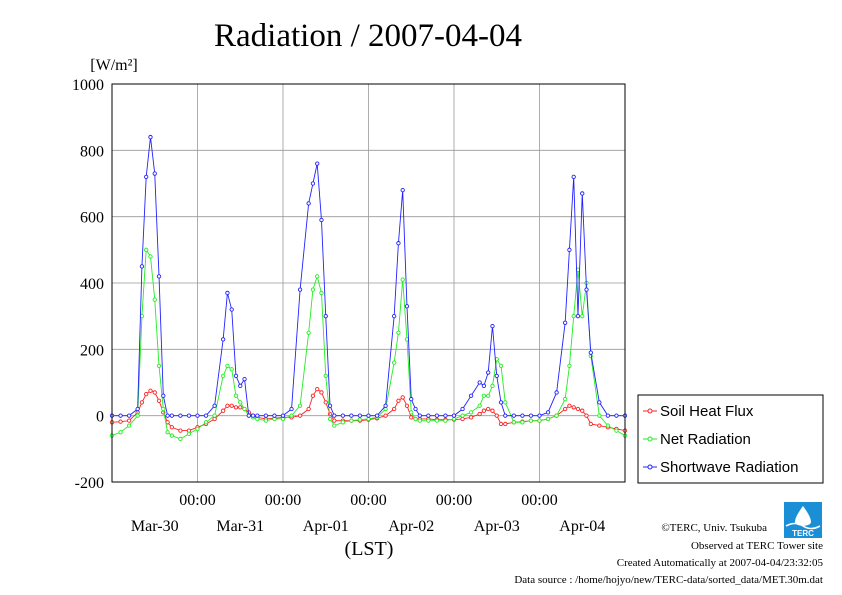 Image resolution: width=842 pixels, height=595 pixels. I want to click on observed-text: Observed at TERC Tower site, so click(757, 546).